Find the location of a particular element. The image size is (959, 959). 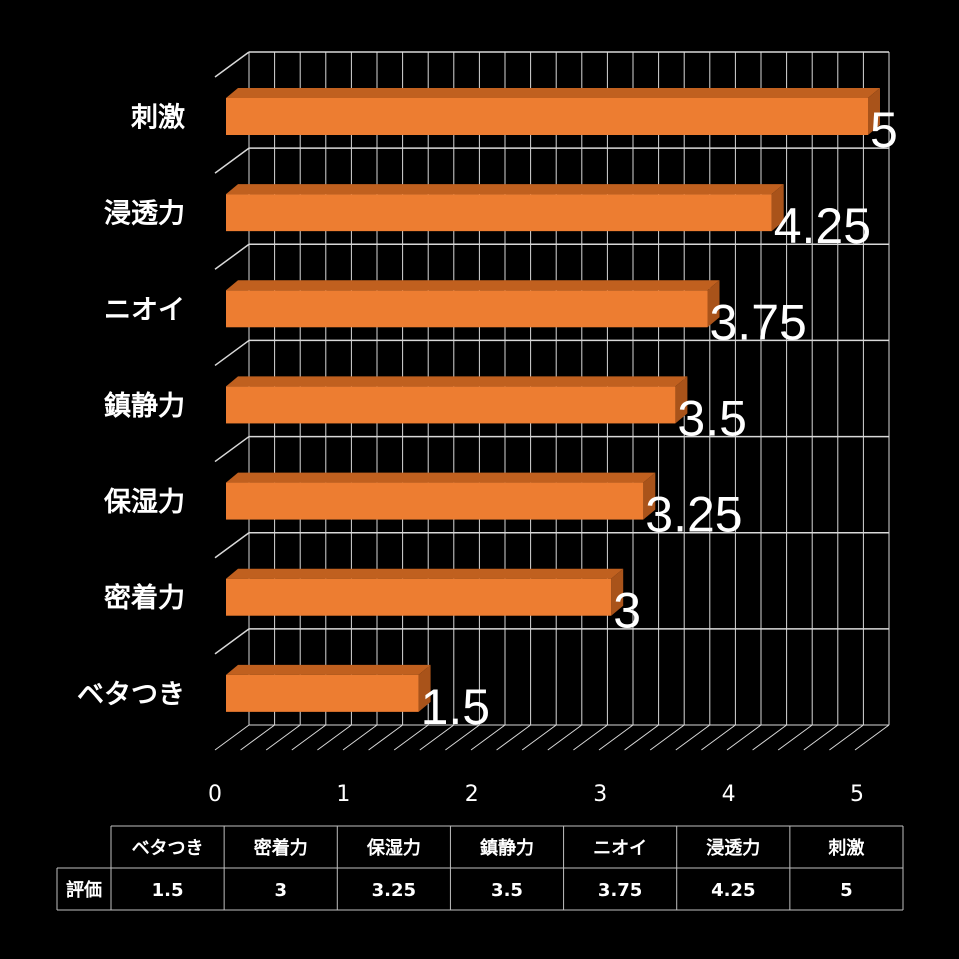

table-row-label: 評価 is located at coordinates (84, 890).